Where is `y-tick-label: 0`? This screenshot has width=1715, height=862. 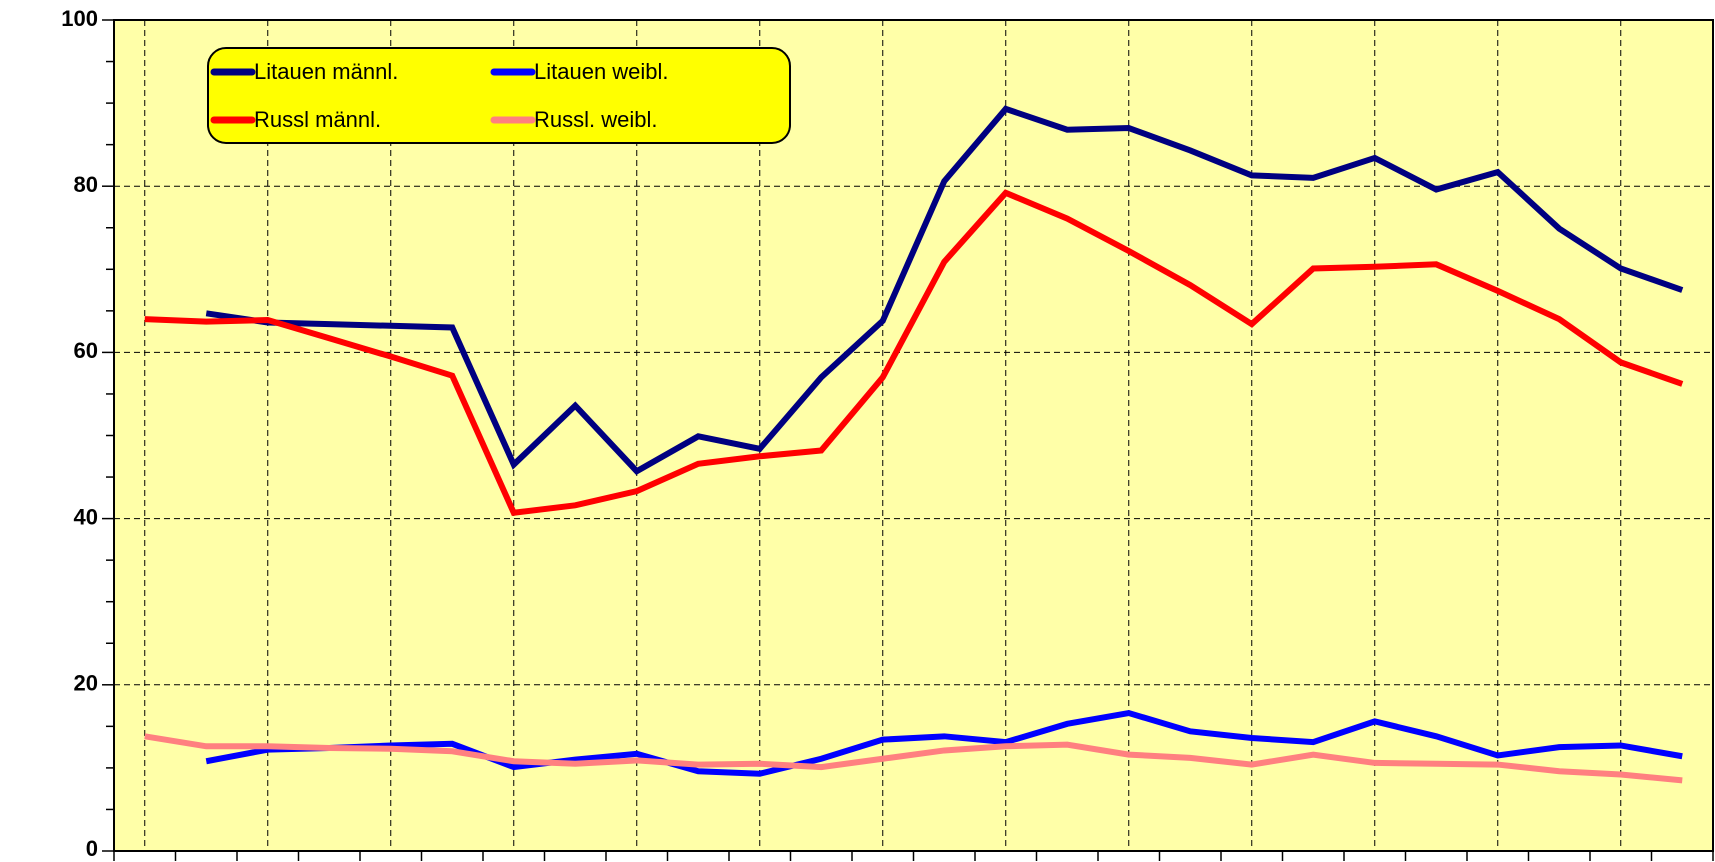 y-tick-label: 0 is located at coordinates (92, 848).